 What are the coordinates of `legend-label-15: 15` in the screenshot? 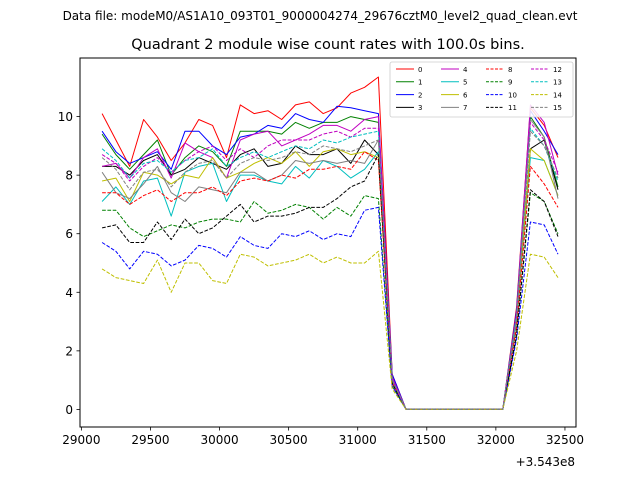 It's located at (557, 108).